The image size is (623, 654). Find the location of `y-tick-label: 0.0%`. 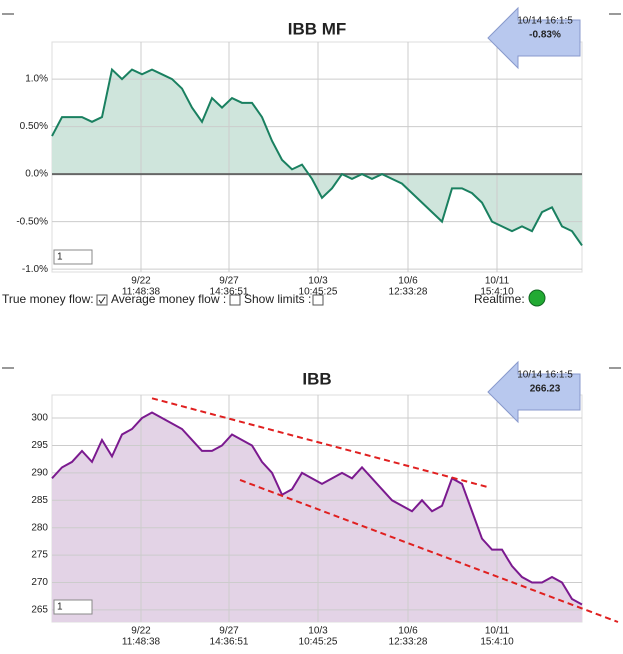

y-tick-label: 0.0% is located at coordinates (36, 174).